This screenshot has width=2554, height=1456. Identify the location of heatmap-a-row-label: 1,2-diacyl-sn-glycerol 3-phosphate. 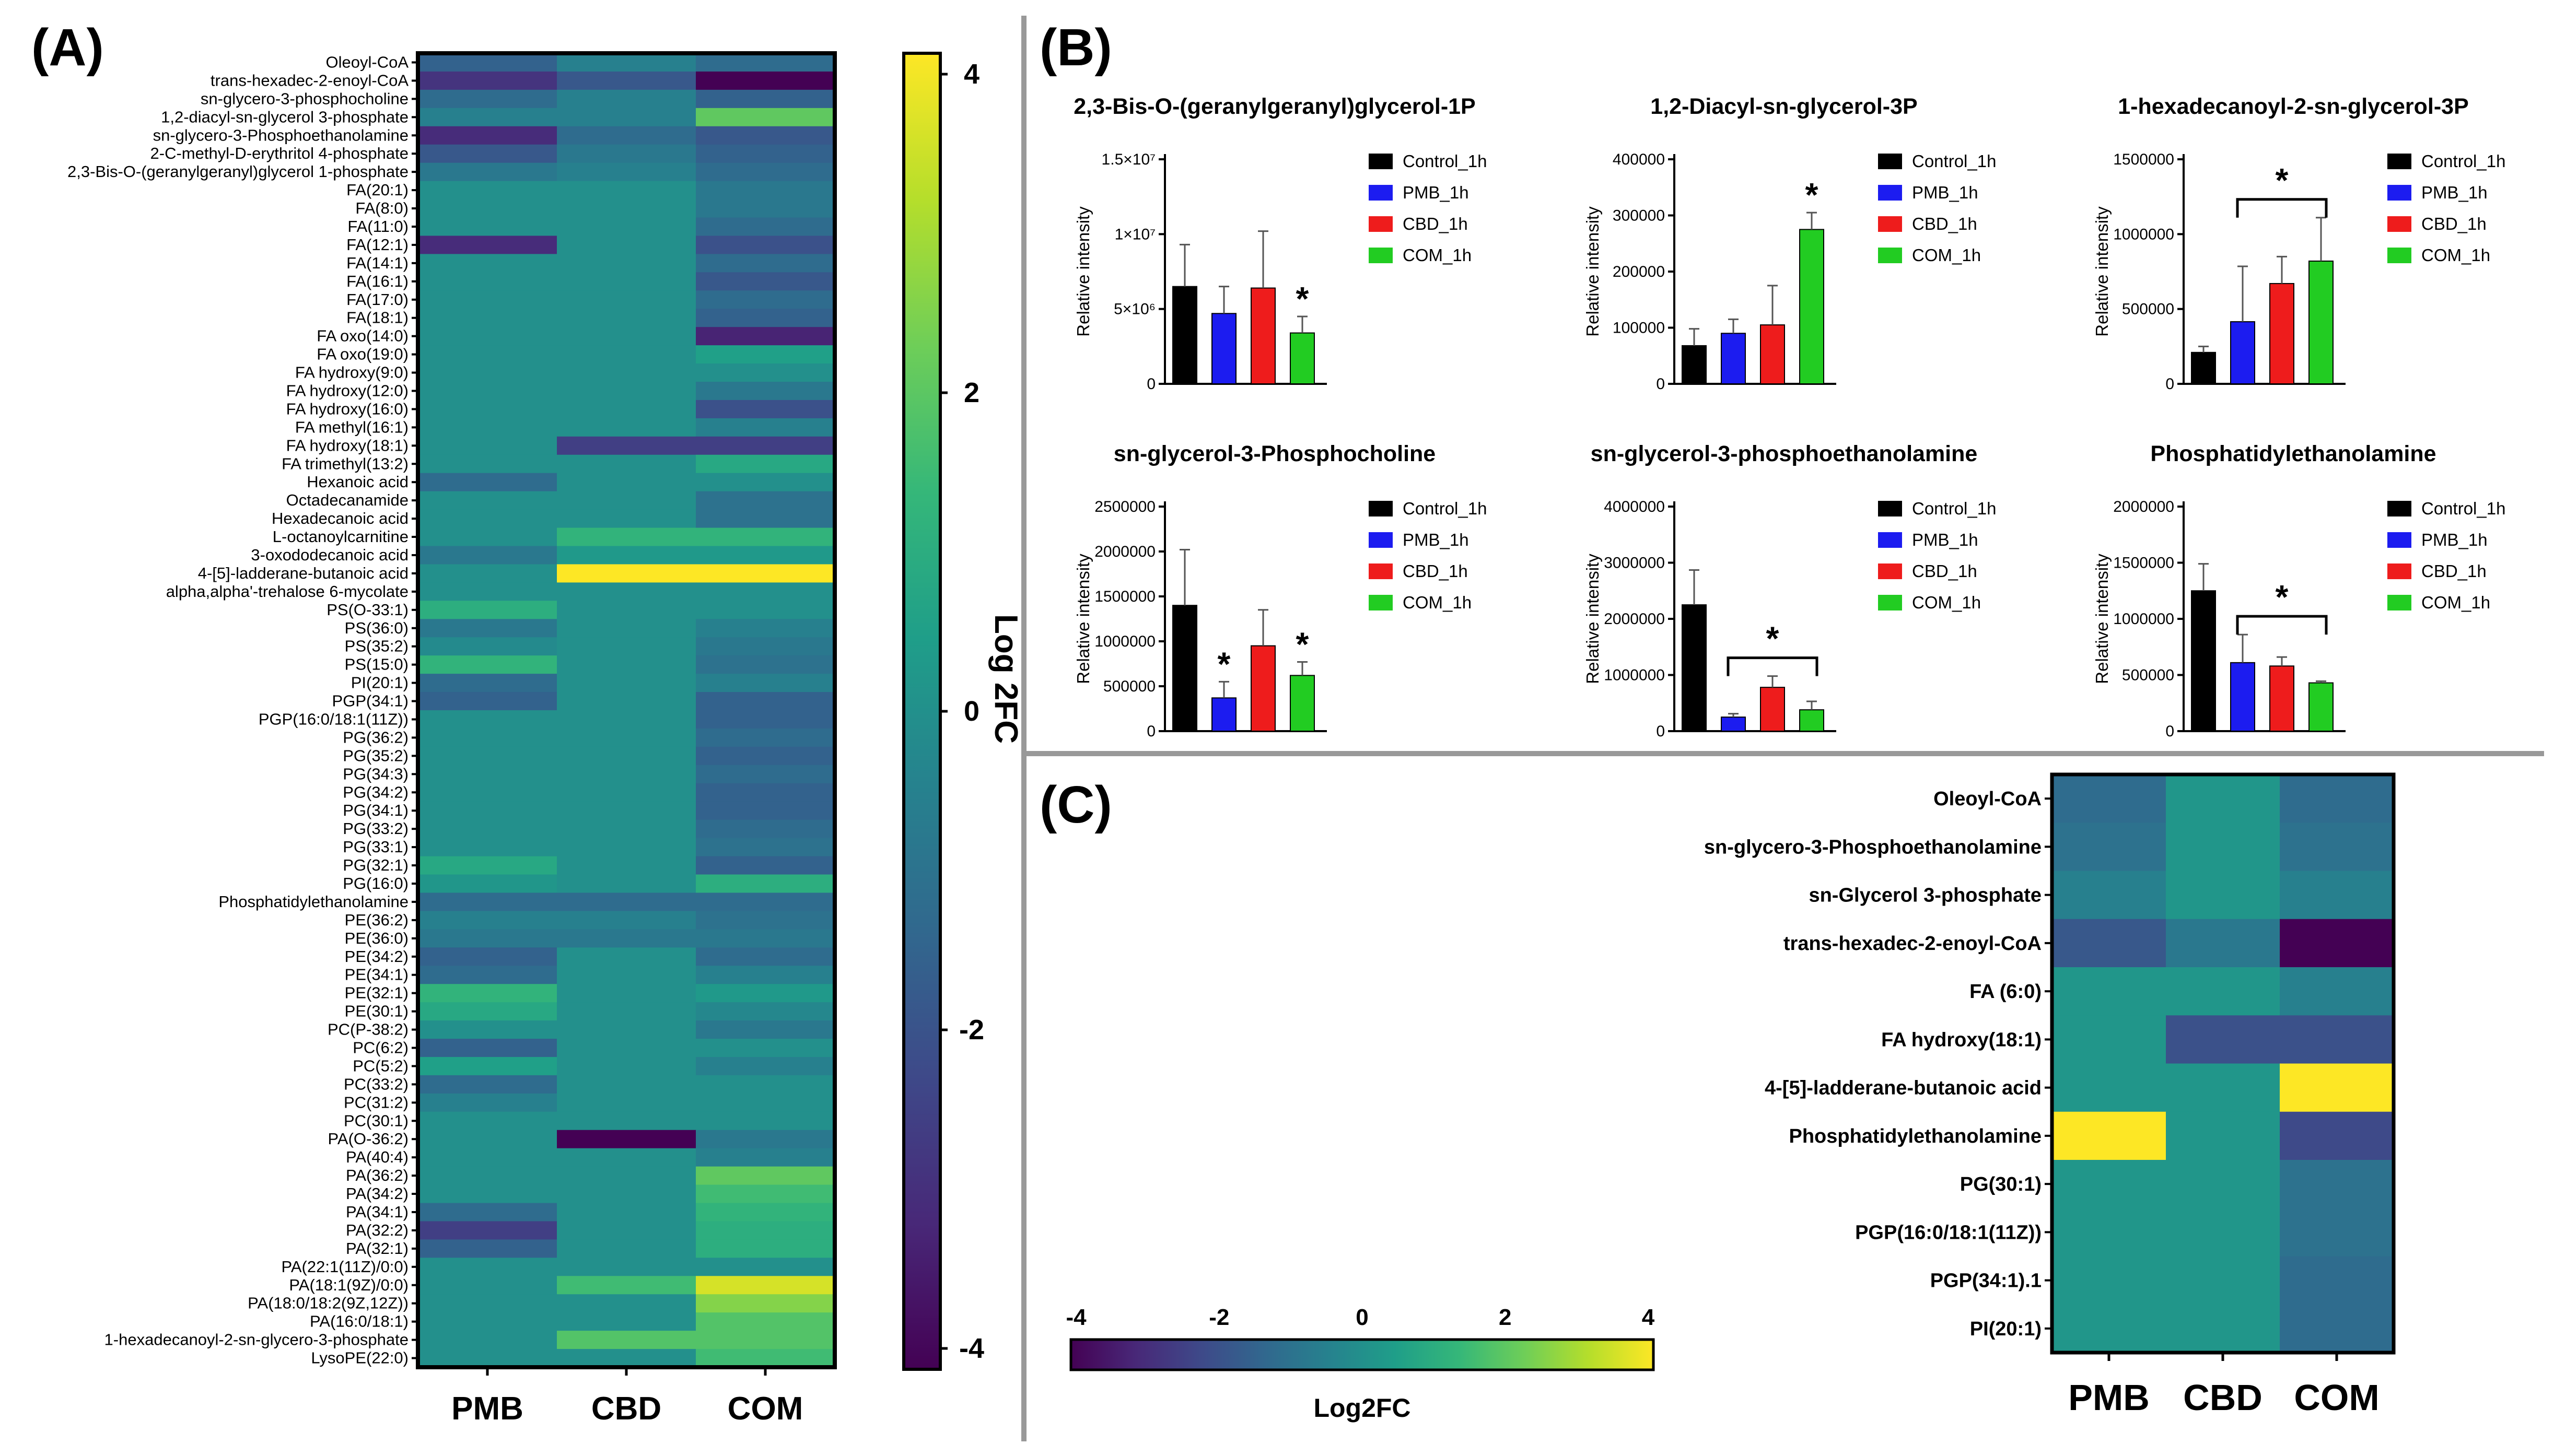
(285, 117).